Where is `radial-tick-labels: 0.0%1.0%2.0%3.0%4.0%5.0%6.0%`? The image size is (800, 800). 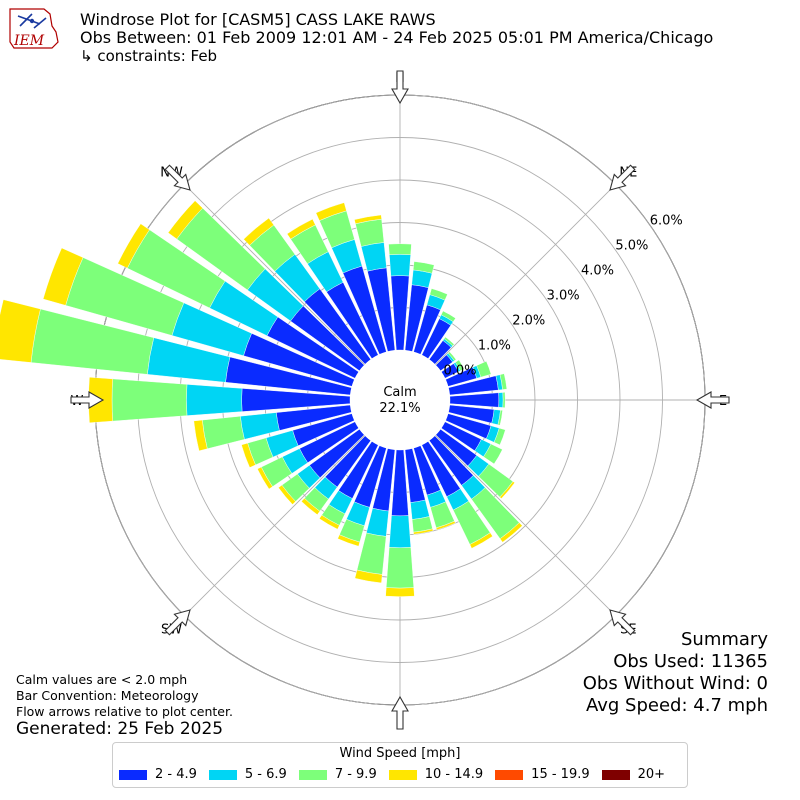 radial-tick-labels: 0.0%1.0%2.0%3.0%4.0%5.0%6.0% is located at coordinates (562, 296).